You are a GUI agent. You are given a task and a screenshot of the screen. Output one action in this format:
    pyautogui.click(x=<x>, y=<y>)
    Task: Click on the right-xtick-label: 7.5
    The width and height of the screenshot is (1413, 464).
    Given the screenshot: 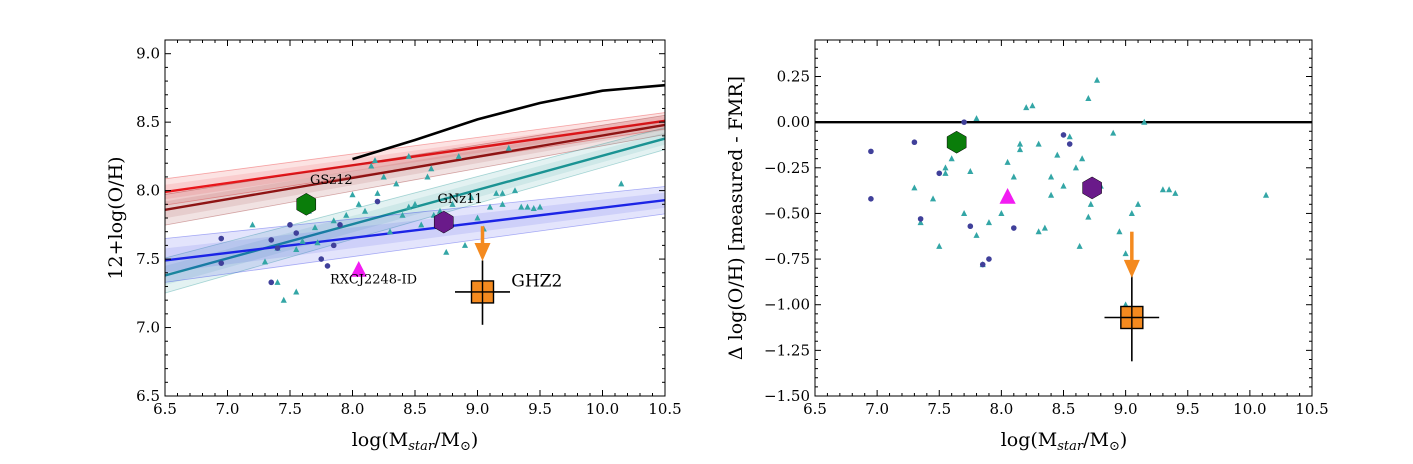 What is the action you would take?
    pyautogui.click(x=939, y=409)
    